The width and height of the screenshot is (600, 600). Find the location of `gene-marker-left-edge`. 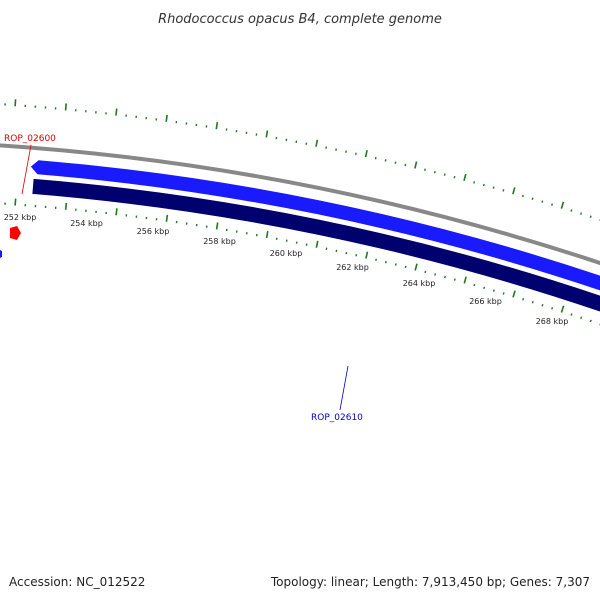

gene-marker-left-edge is located at coordinates (1, 254).